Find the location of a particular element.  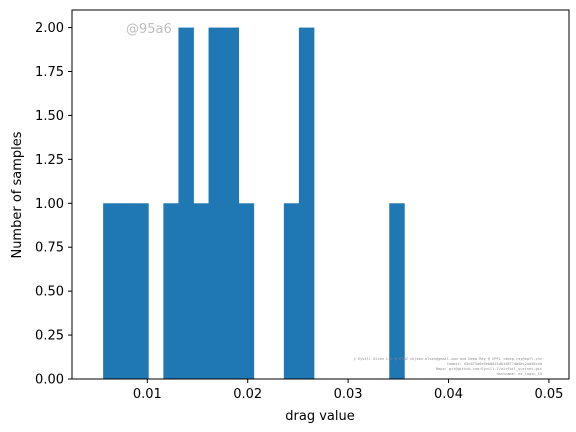

y-tick-label: 1.50 is located at coordinates (49, 116).